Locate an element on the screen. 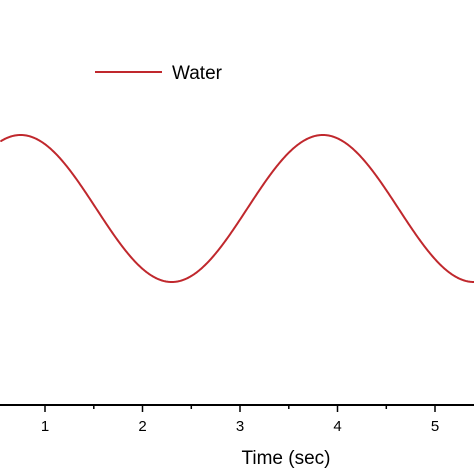 The height and width of the screenshot is (474, 474). x-tick-labels: 1 2 3 4 5 is located at coordinates (240, 426).